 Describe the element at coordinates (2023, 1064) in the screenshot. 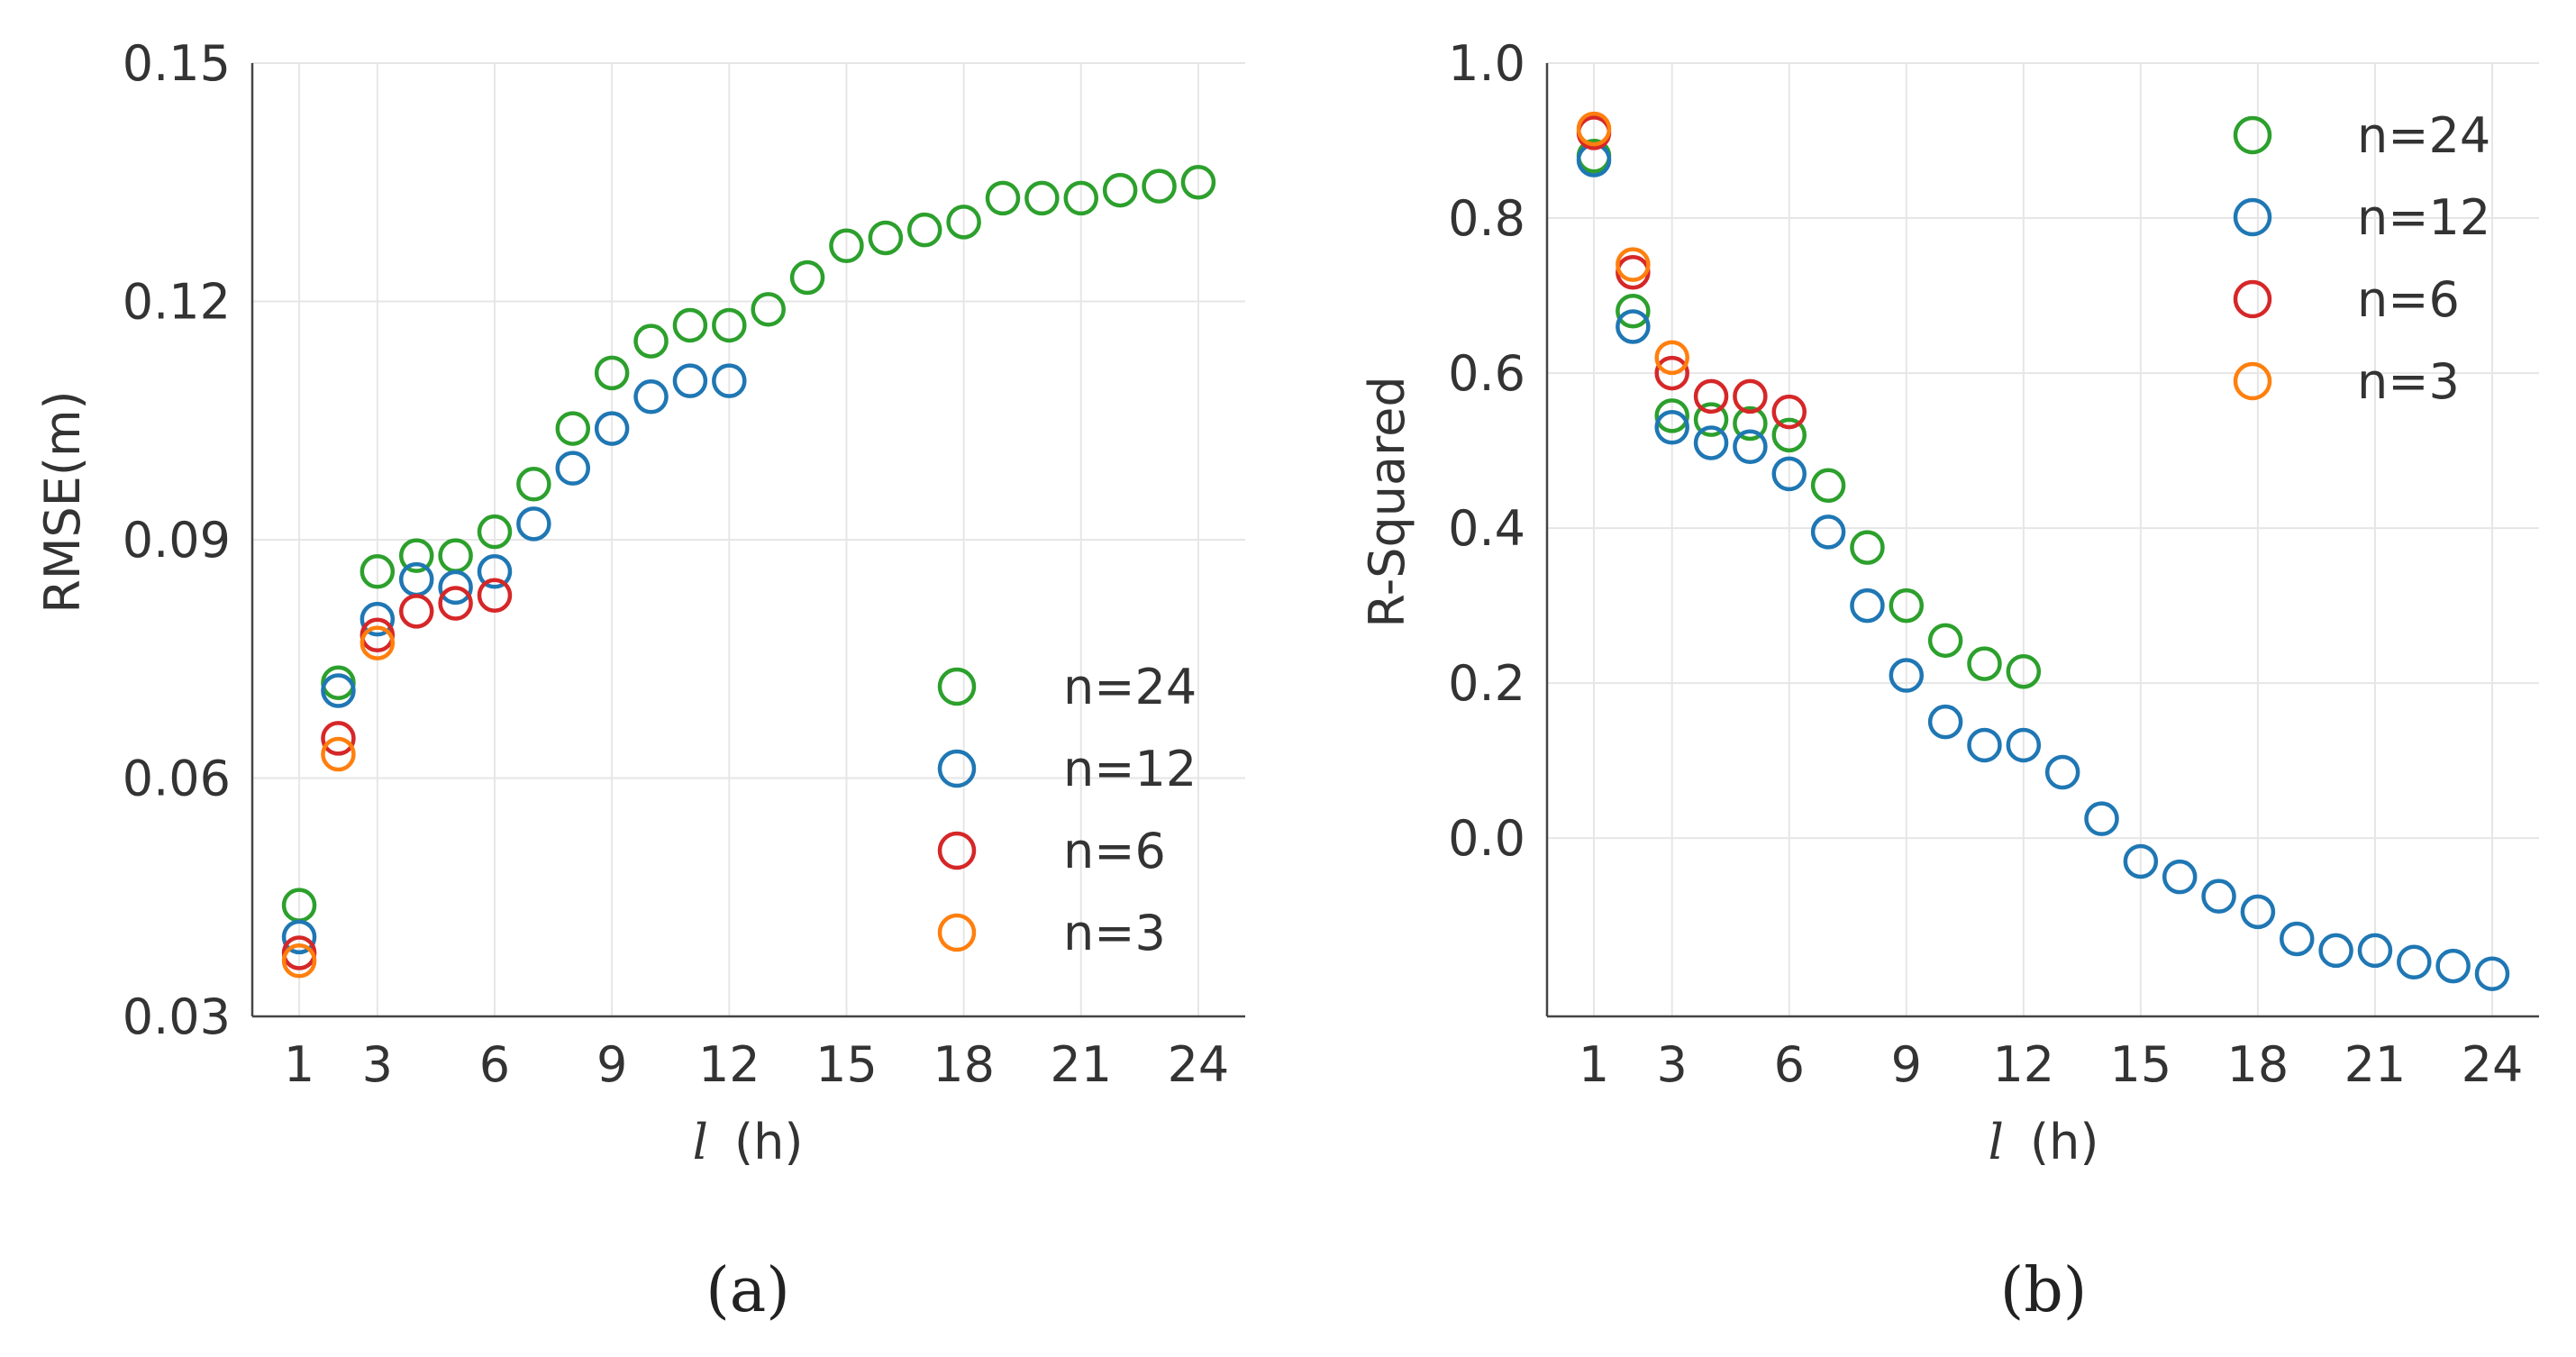

I see `panel-b-xtick-label: 12` at that location.